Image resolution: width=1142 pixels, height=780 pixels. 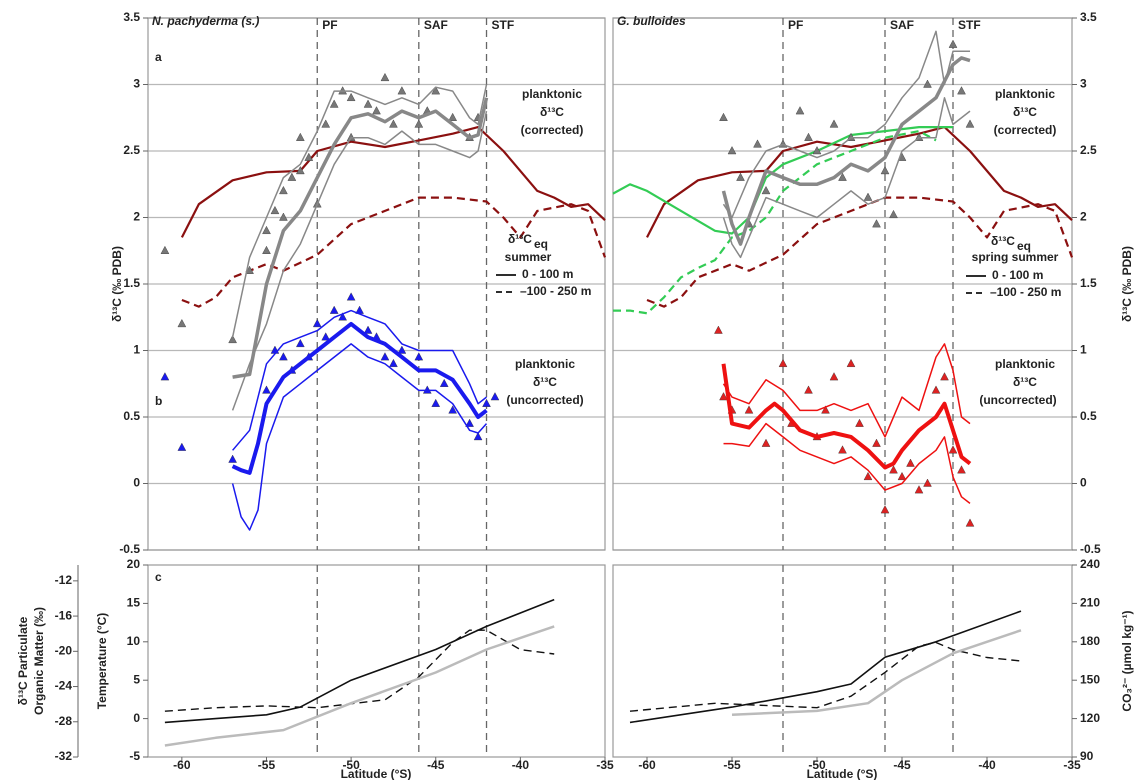 I want to click on front-label: SAF, so click(x=436, y=25).